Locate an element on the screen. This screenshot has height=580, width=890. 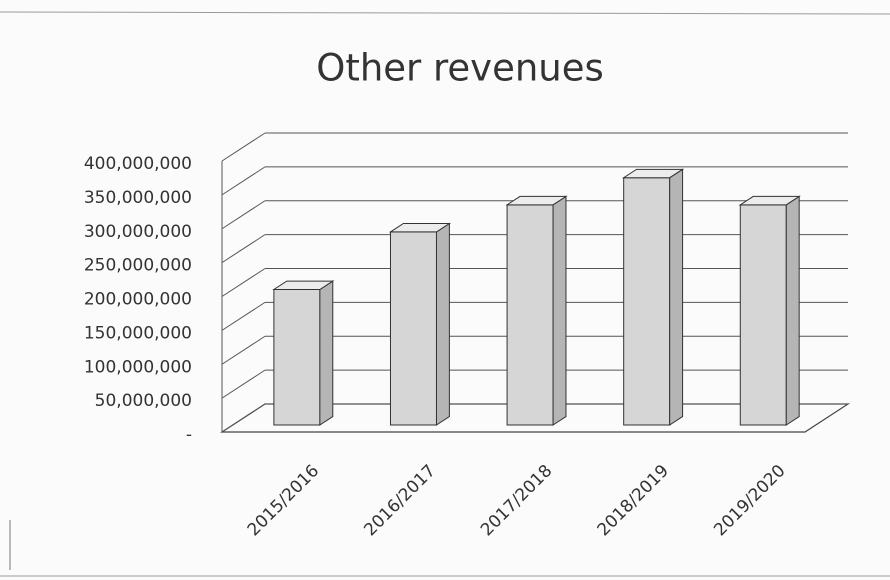
y-tick-label: 250,000,000 is located at coordinates (138, 266).